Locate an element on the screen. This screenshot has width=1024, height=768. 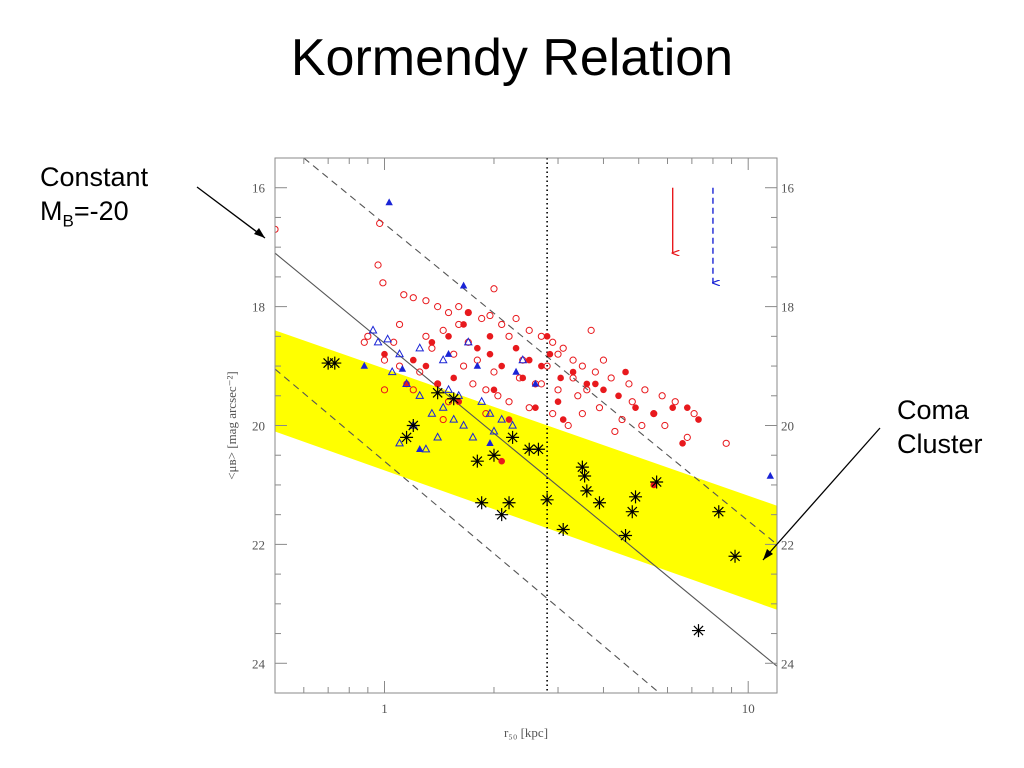
constant-mb-pointer is located at coordinates (231, 212).